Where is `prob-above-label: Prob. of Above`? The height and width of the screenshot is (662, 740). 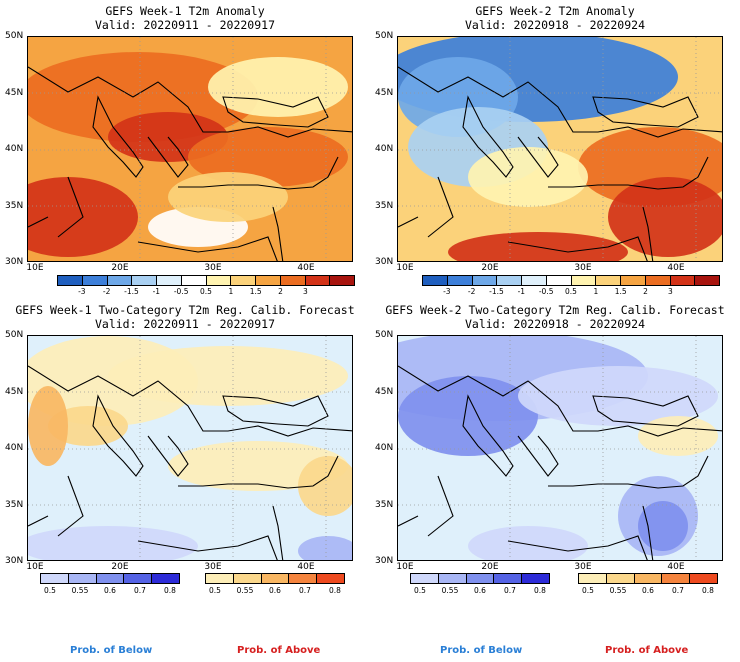
prob-above-label: Prob. of Above is located at coordinates (647, 650).